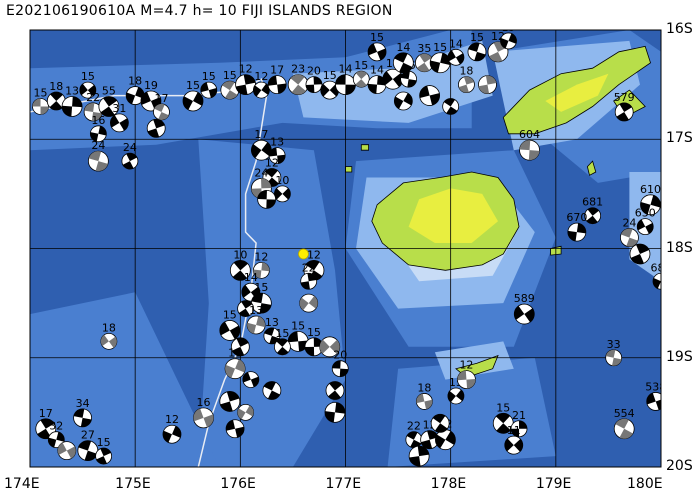  Describe the element at coordinates (645, 213) in the screenshot. I see `depth-label: 630` at that location.